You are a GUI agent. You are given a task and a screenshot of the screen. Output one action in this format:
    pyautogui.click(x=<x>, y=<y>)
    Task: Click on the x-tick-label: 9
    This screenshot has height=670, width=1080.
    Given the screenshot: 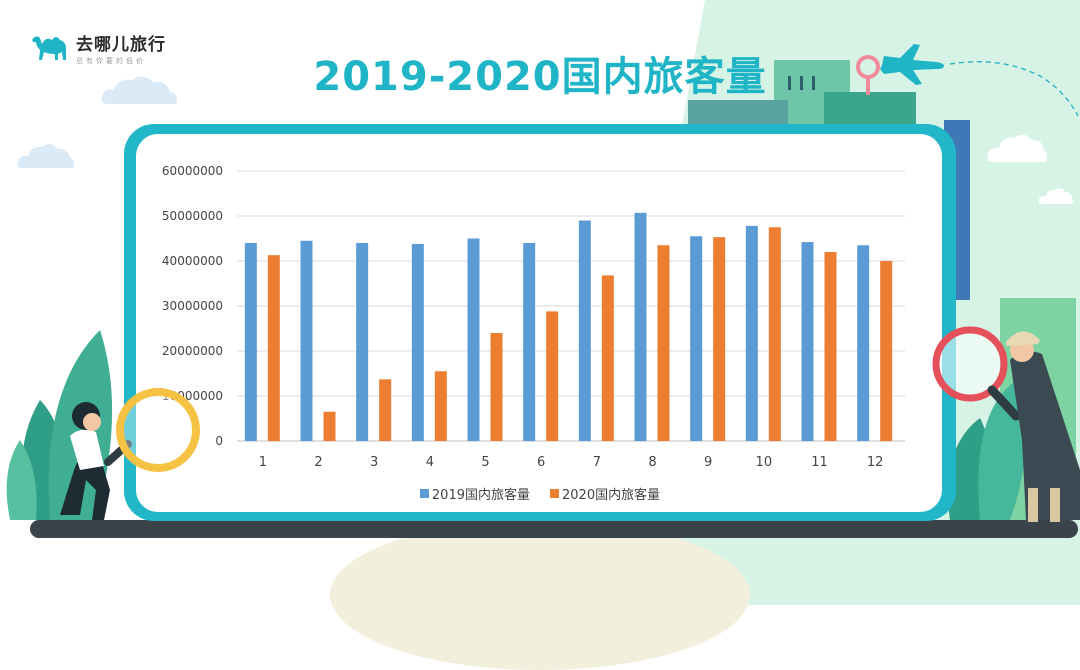 What is the action you would take?
    pyautogui.click(x=708, y=462)
    